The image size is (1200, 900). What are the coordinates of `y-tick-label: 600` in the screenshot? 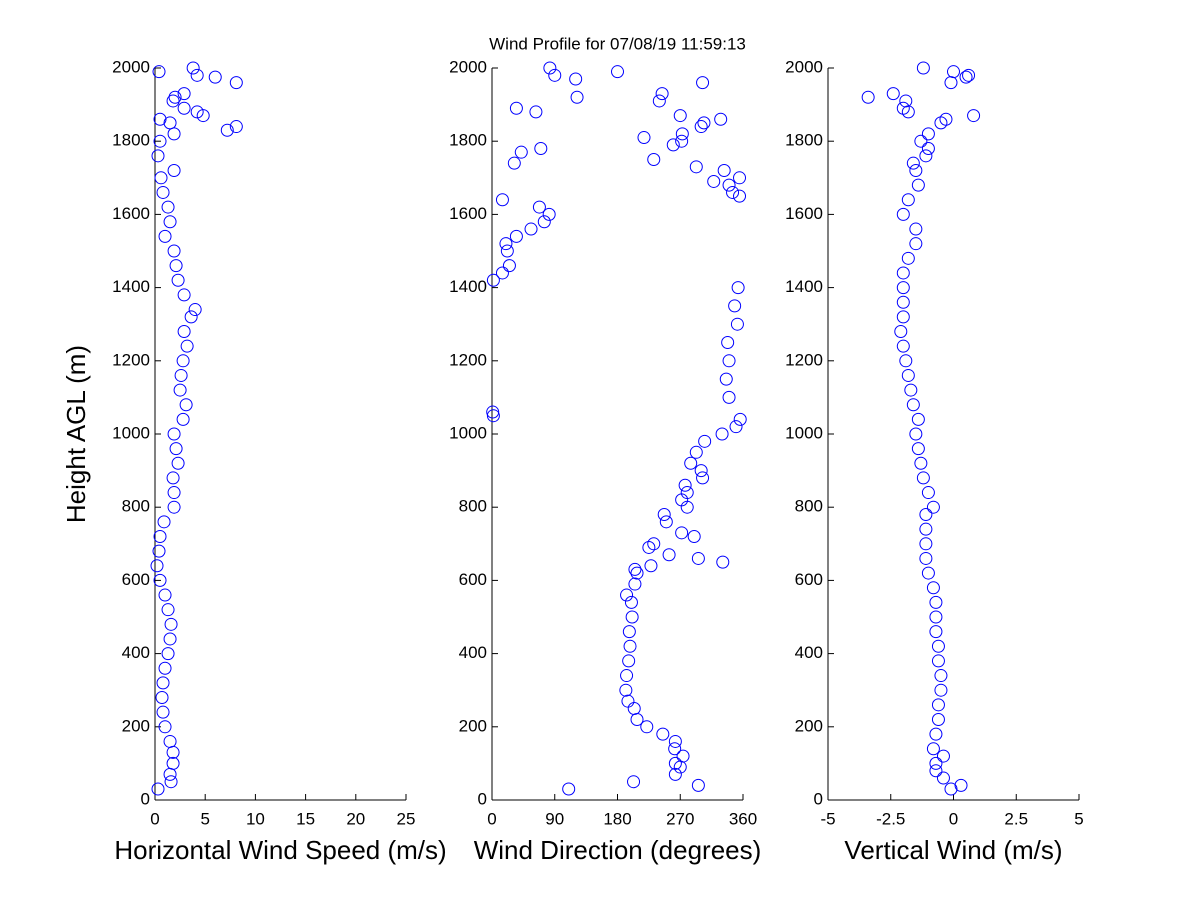 It's located at (809, 579).